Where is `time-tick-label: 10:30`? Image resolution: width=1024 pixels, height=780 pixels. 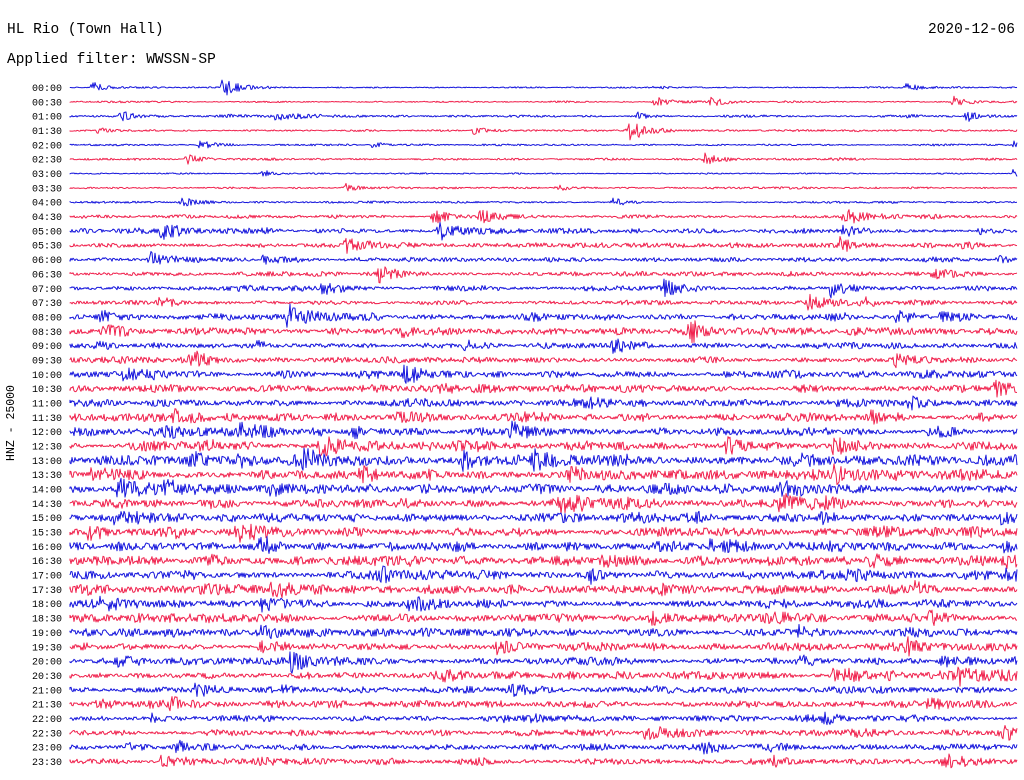
time-tick-label: 10:30 is located at coordinates (47, 390).